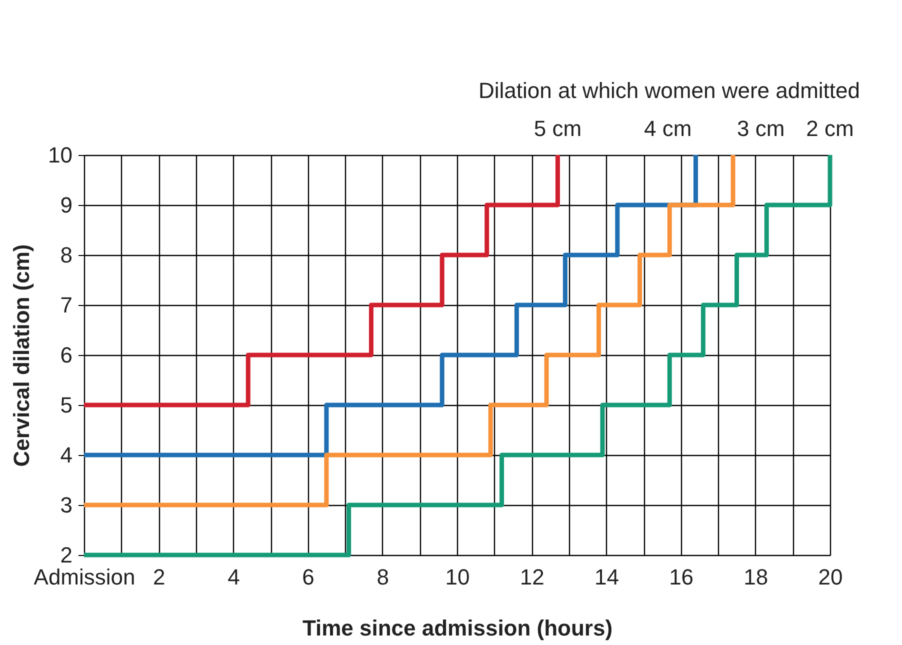 The height and width of the screenshot is (645, 902). Describe the element at coordinates (159, 577) in the screenshot. I see `x-tick-label: 2` at that location.